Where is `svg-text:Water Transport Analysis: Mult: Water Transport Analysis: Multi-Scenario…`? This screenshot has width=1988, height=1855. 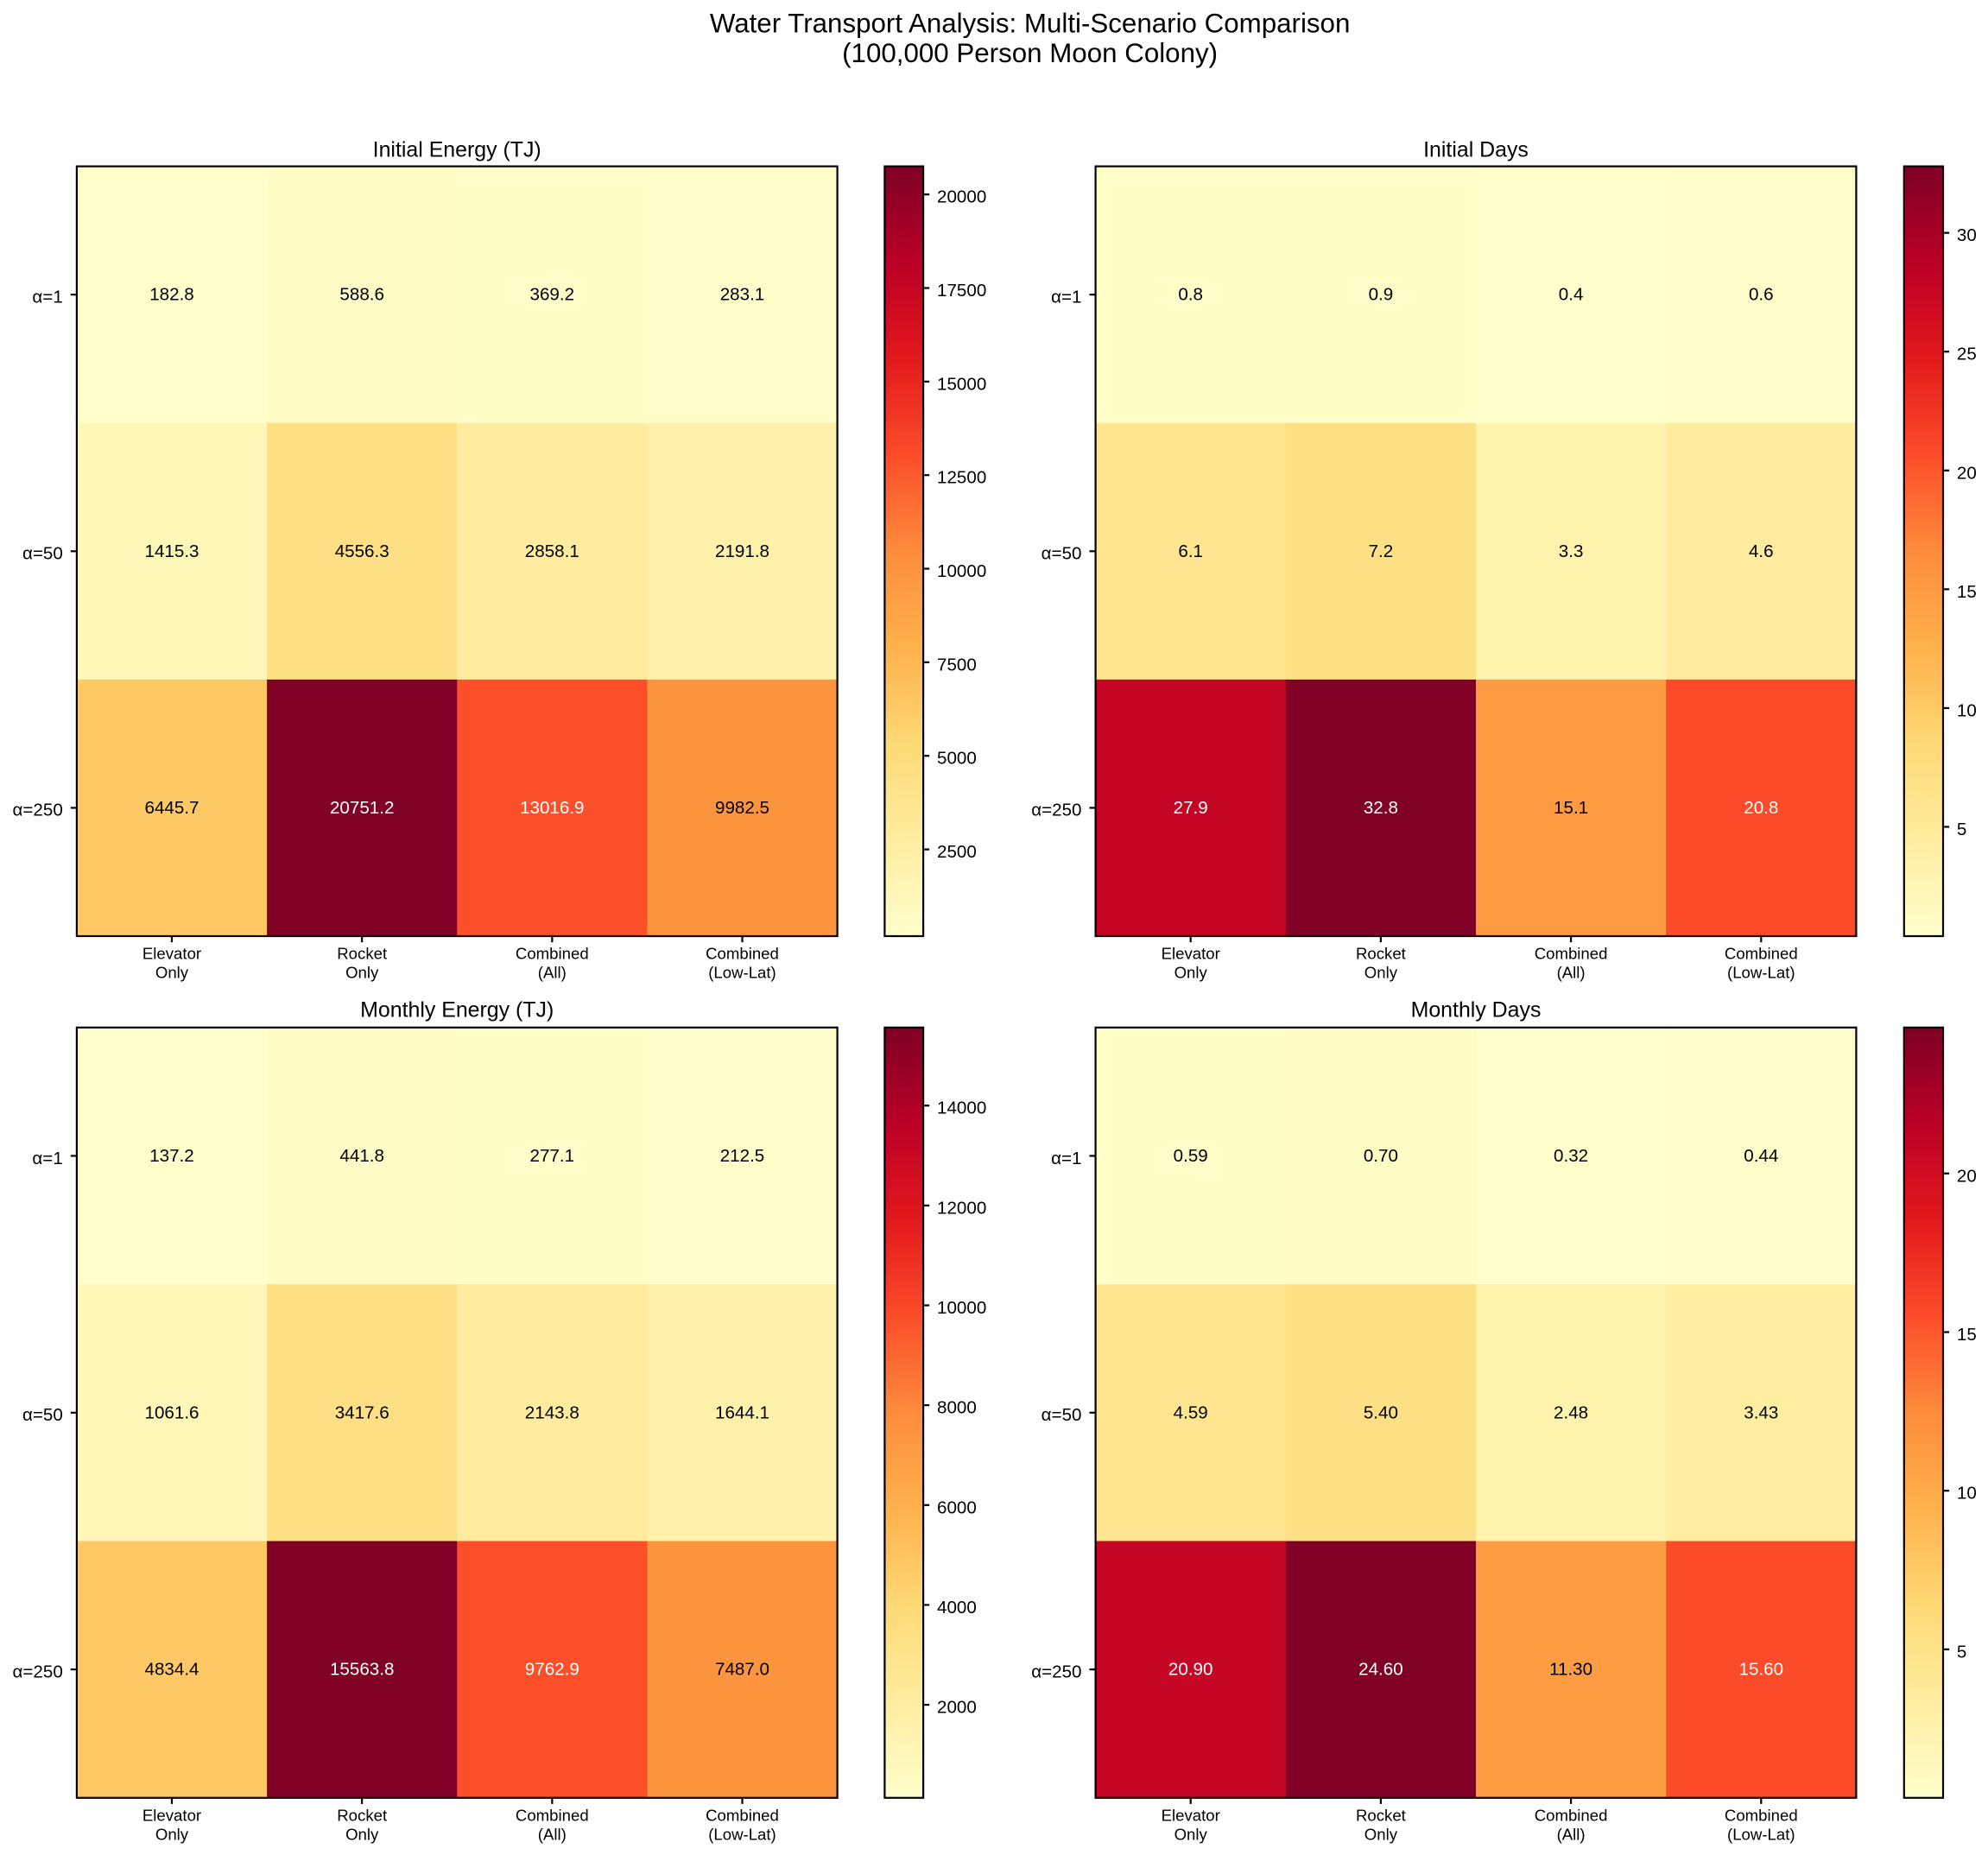
svg-text:Water Transport Analysis: Mult: Water Transport Analysis: Multi-Scenario… is located at coordinates (1030, 23).